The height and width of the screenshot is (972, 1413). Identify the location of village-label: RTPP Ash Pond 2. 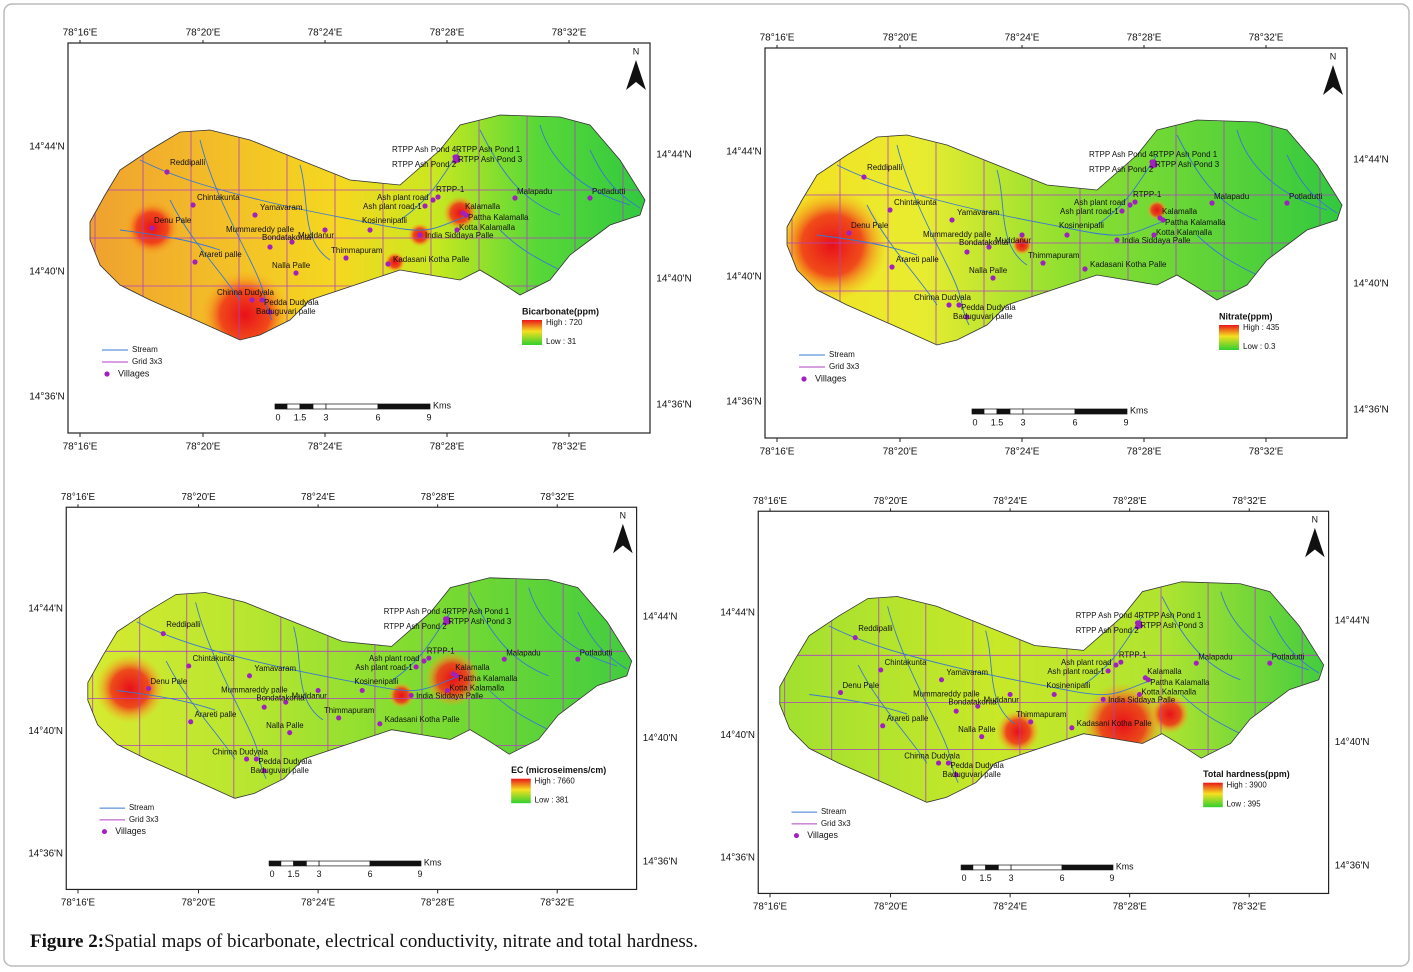
(415, 626).